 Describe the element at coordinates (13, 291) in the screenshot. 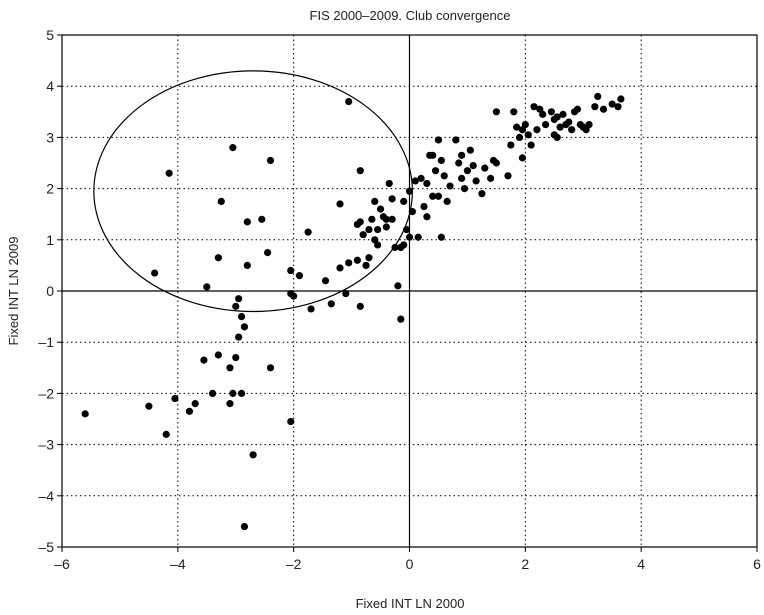

I see `y-axis-label: Fixed INT LN 2009` at that location.